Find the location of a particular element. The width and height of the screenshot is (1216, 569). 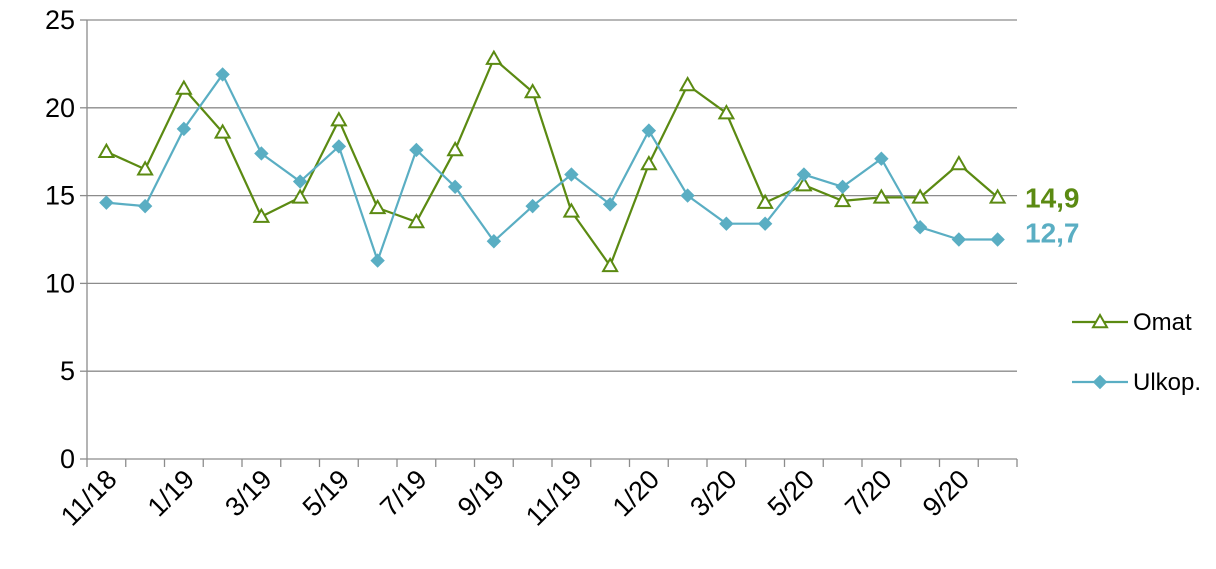

legend-item: Ulkop. is located at coordinates (1136, 382).